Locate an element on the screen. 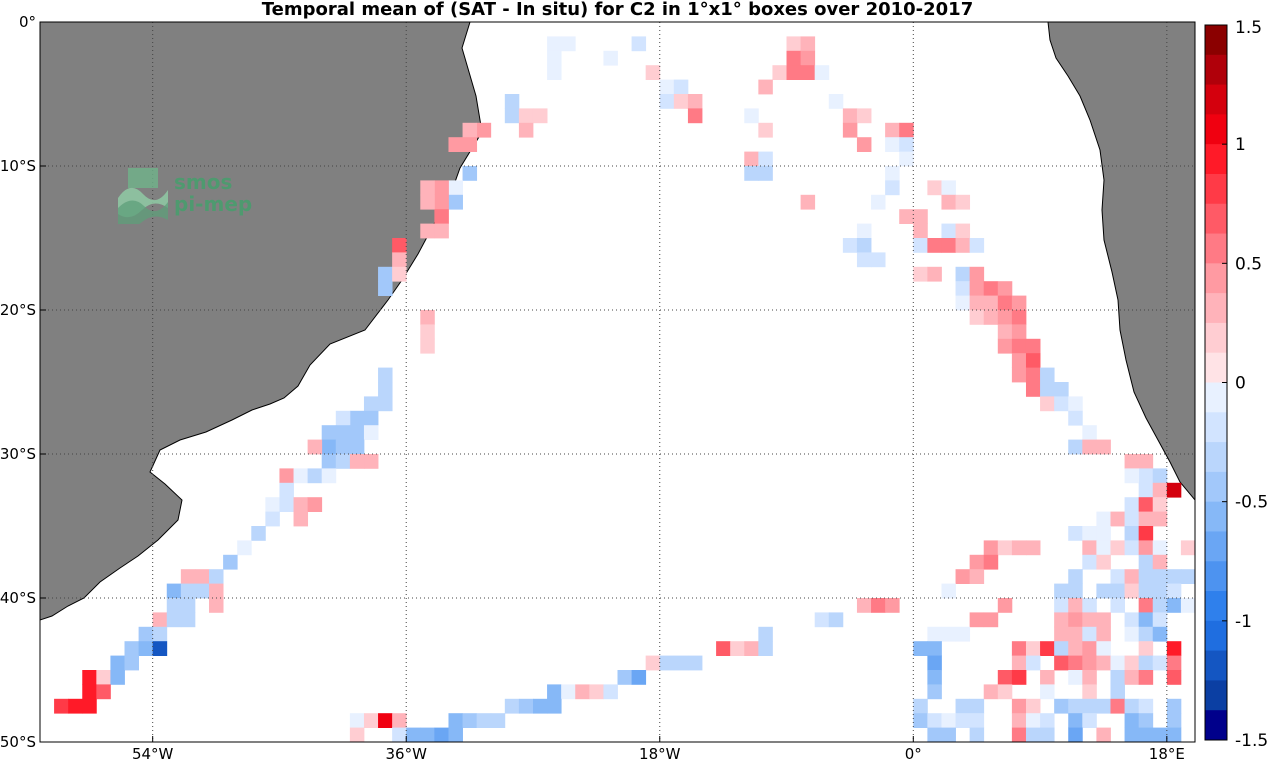 Image resolution: width=1273 pixels, height=762 pixels. x-tick-label: 0° is located at coordinates (913, 753).